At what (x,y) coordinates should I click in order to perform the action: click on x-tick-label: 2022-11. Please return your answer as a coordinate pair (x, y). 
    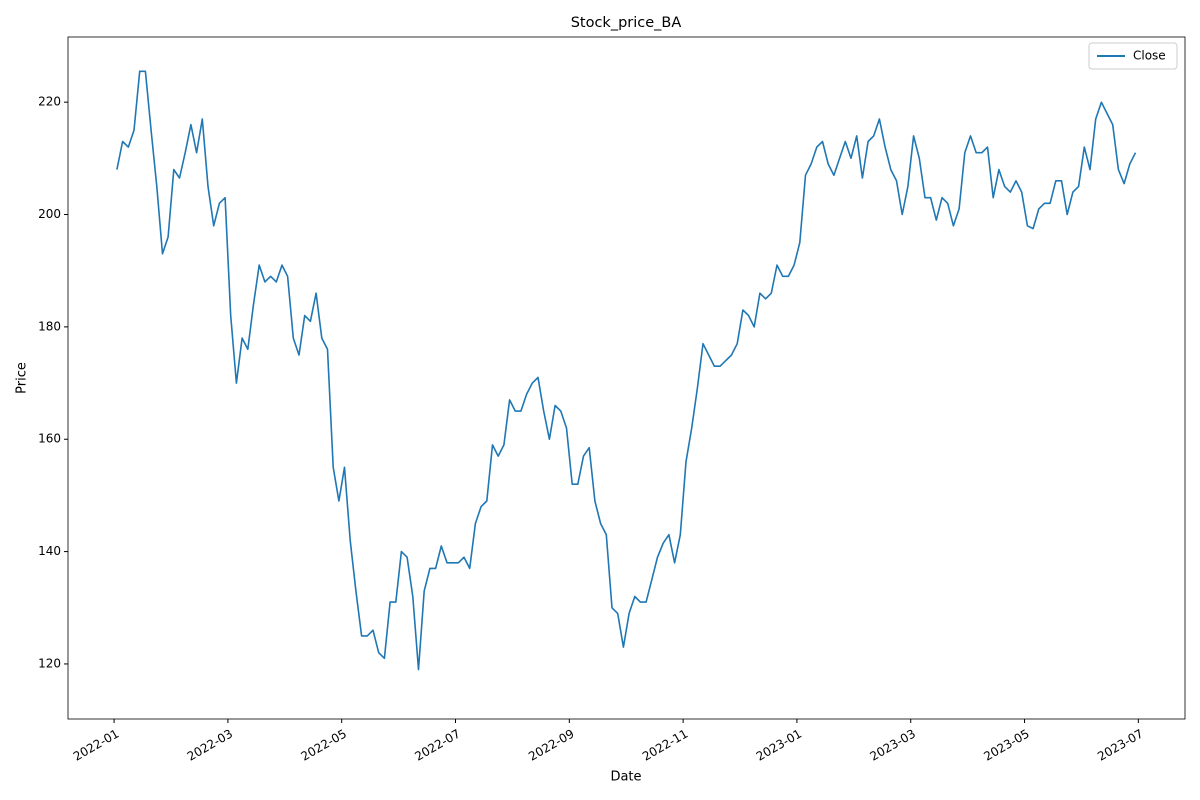
    Looking at the image, I should click on (665, 745).